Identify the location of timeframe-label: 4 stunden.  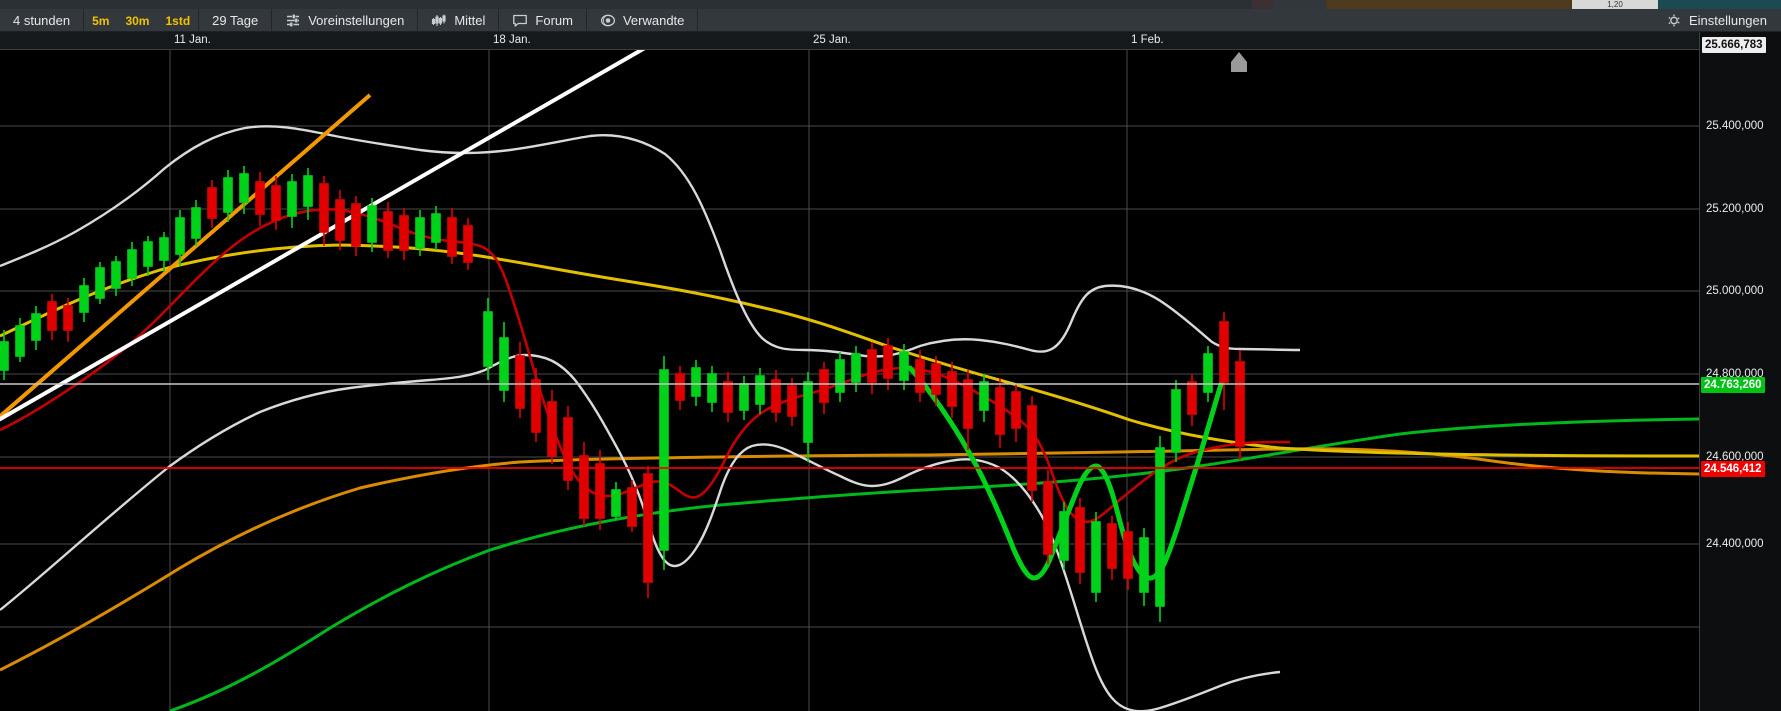
(42, 20).